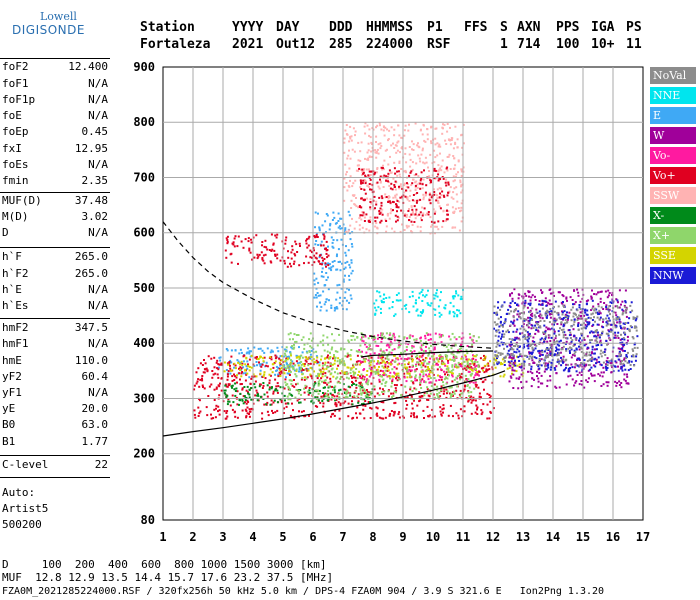 The width and height of the screenshot is (700, 600). What do you see at coordinates (9, 424) in the screenshot?
I see `param-name: B0` at bounding box center [9, 424].